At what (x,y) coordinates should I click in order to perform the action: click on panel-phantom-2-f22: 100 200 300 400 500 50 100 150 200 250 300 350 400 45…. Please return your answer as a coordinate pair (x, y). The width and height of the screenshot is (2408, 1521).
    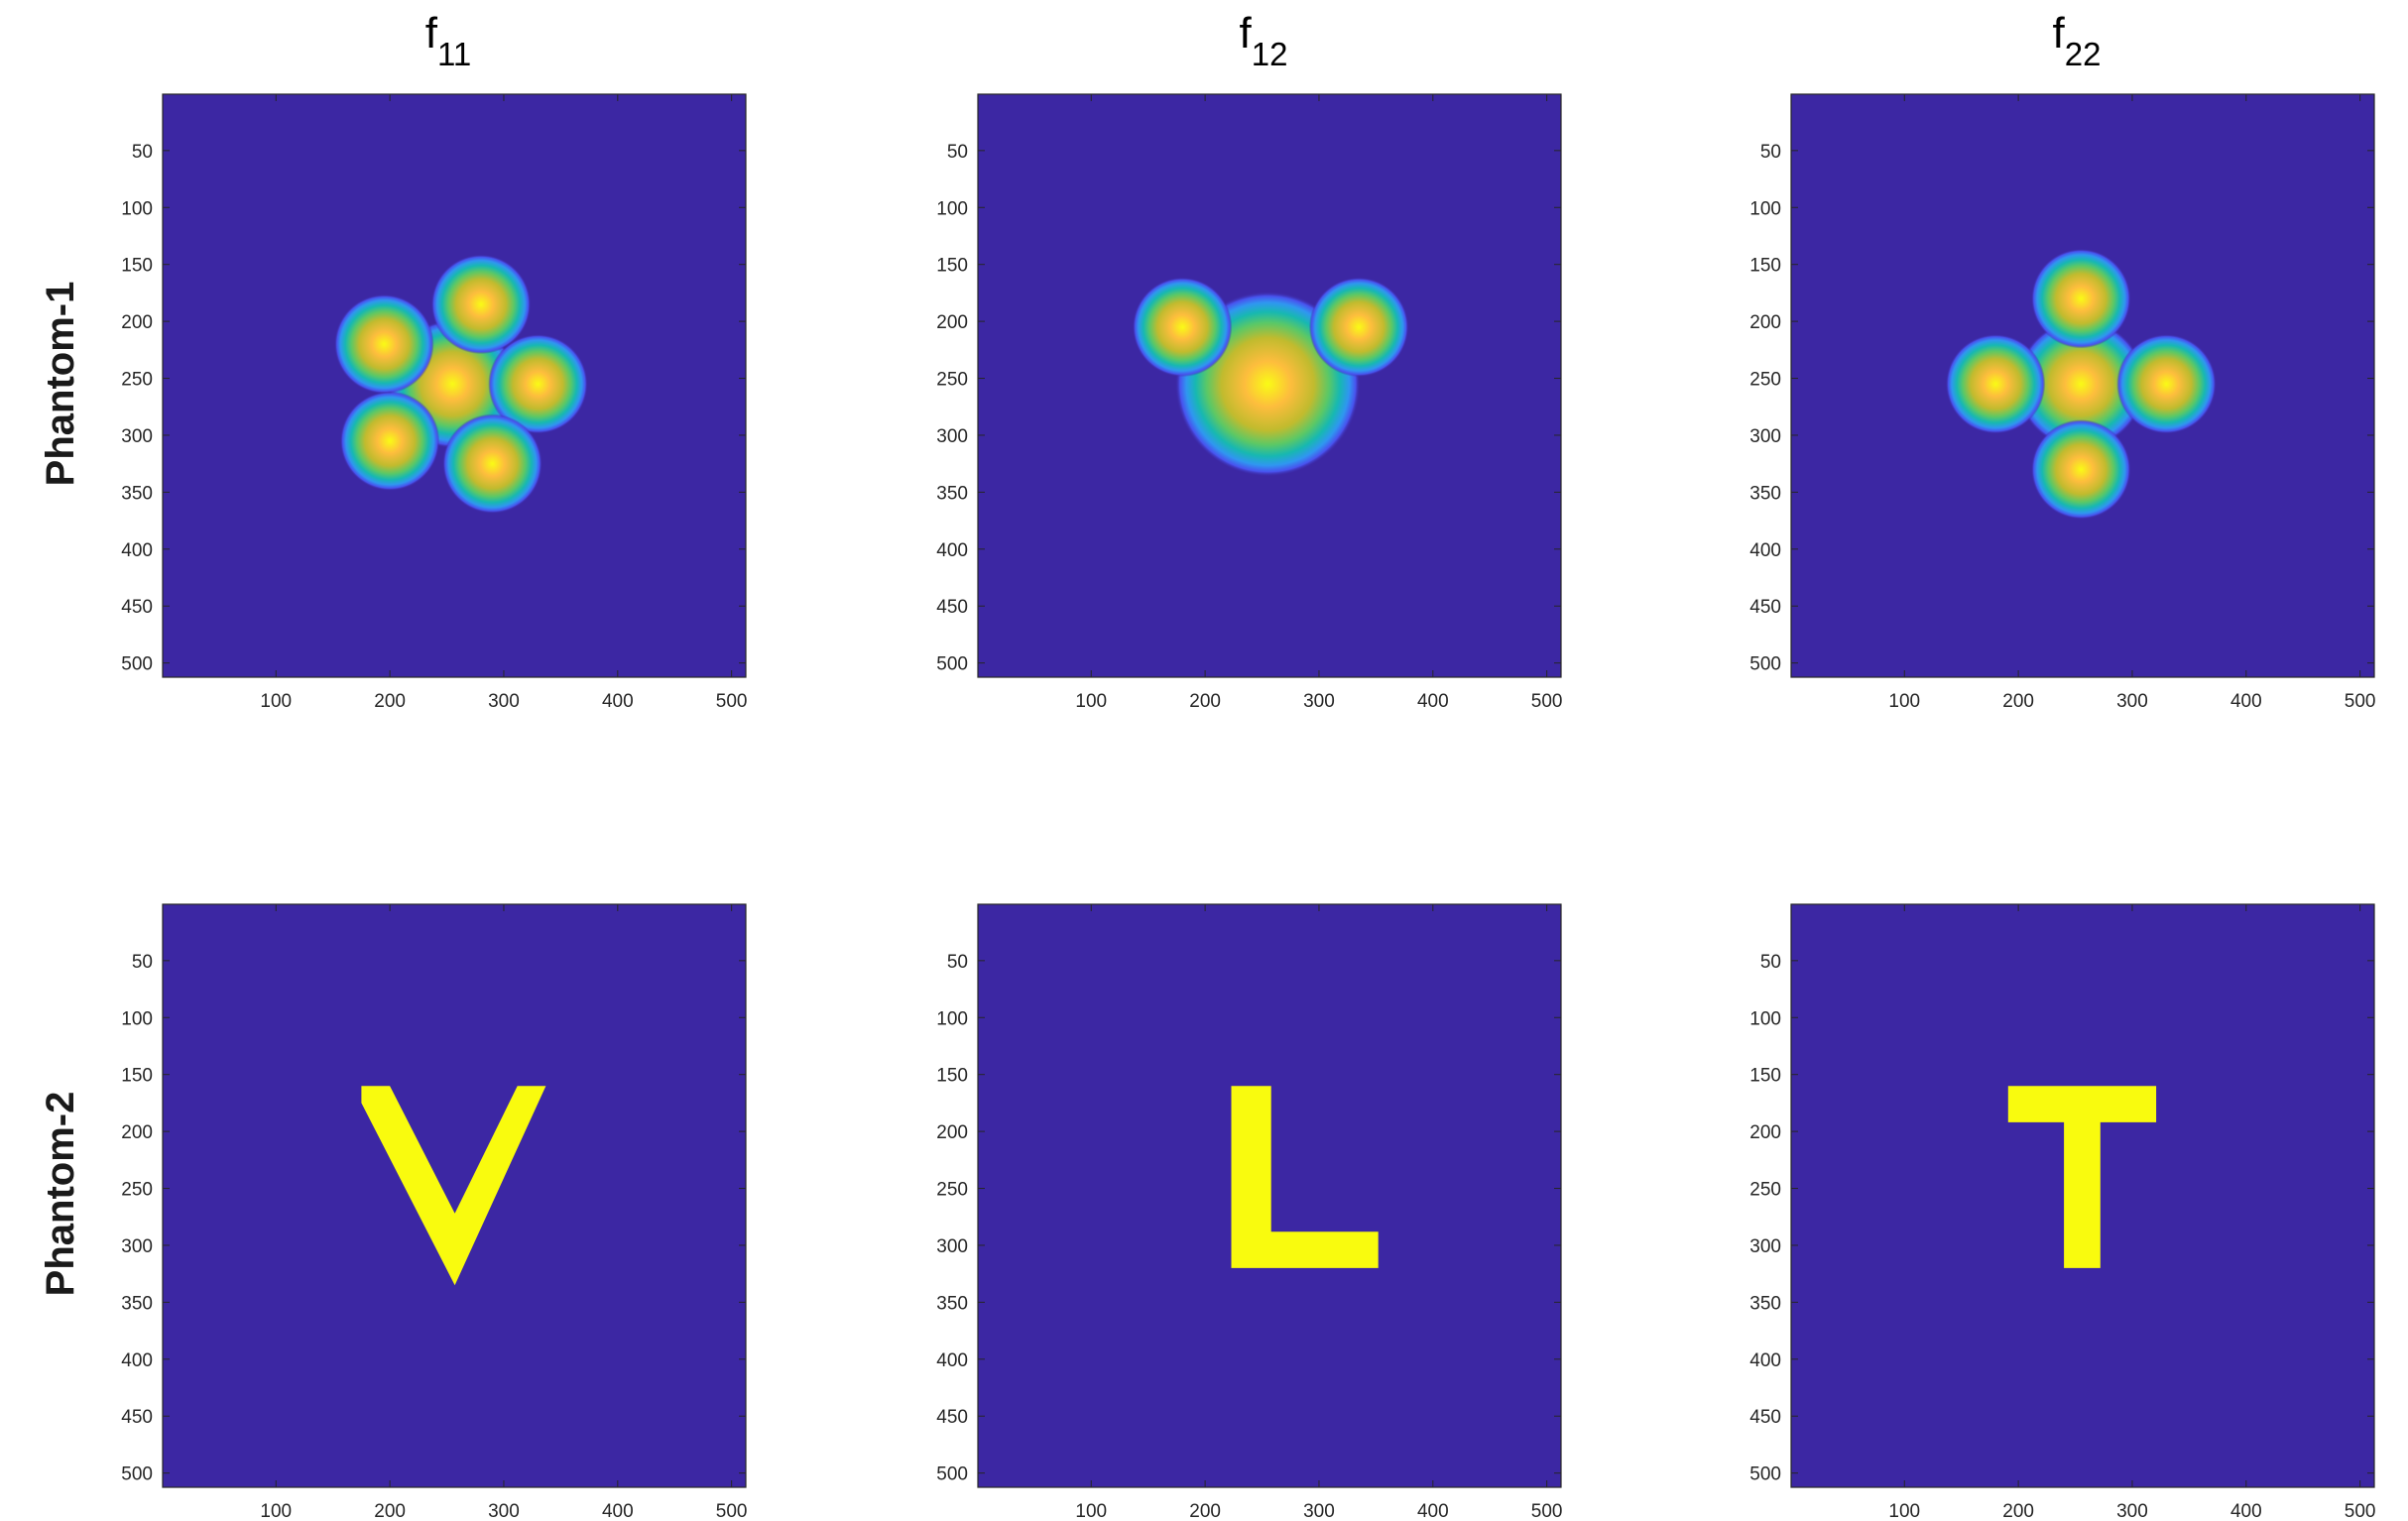
    Looking at the image, I should click on (2062, 1212).